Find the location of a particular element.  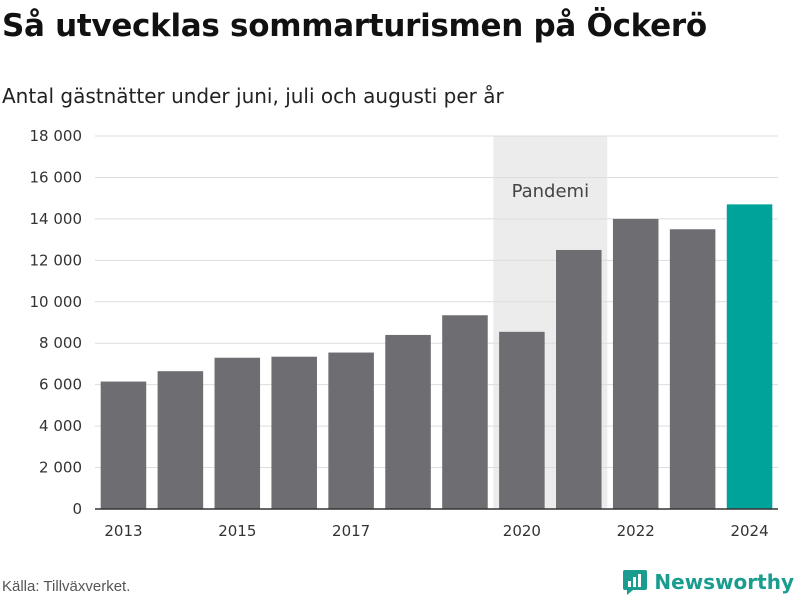

y-tick-label: 6 000 is located at coordinates (60, 385).